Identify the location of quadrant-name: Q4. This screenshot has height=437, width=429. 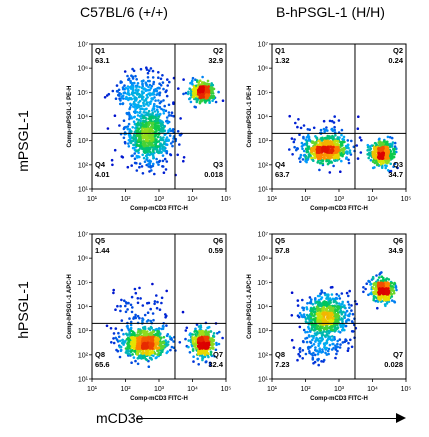
(280, 164).